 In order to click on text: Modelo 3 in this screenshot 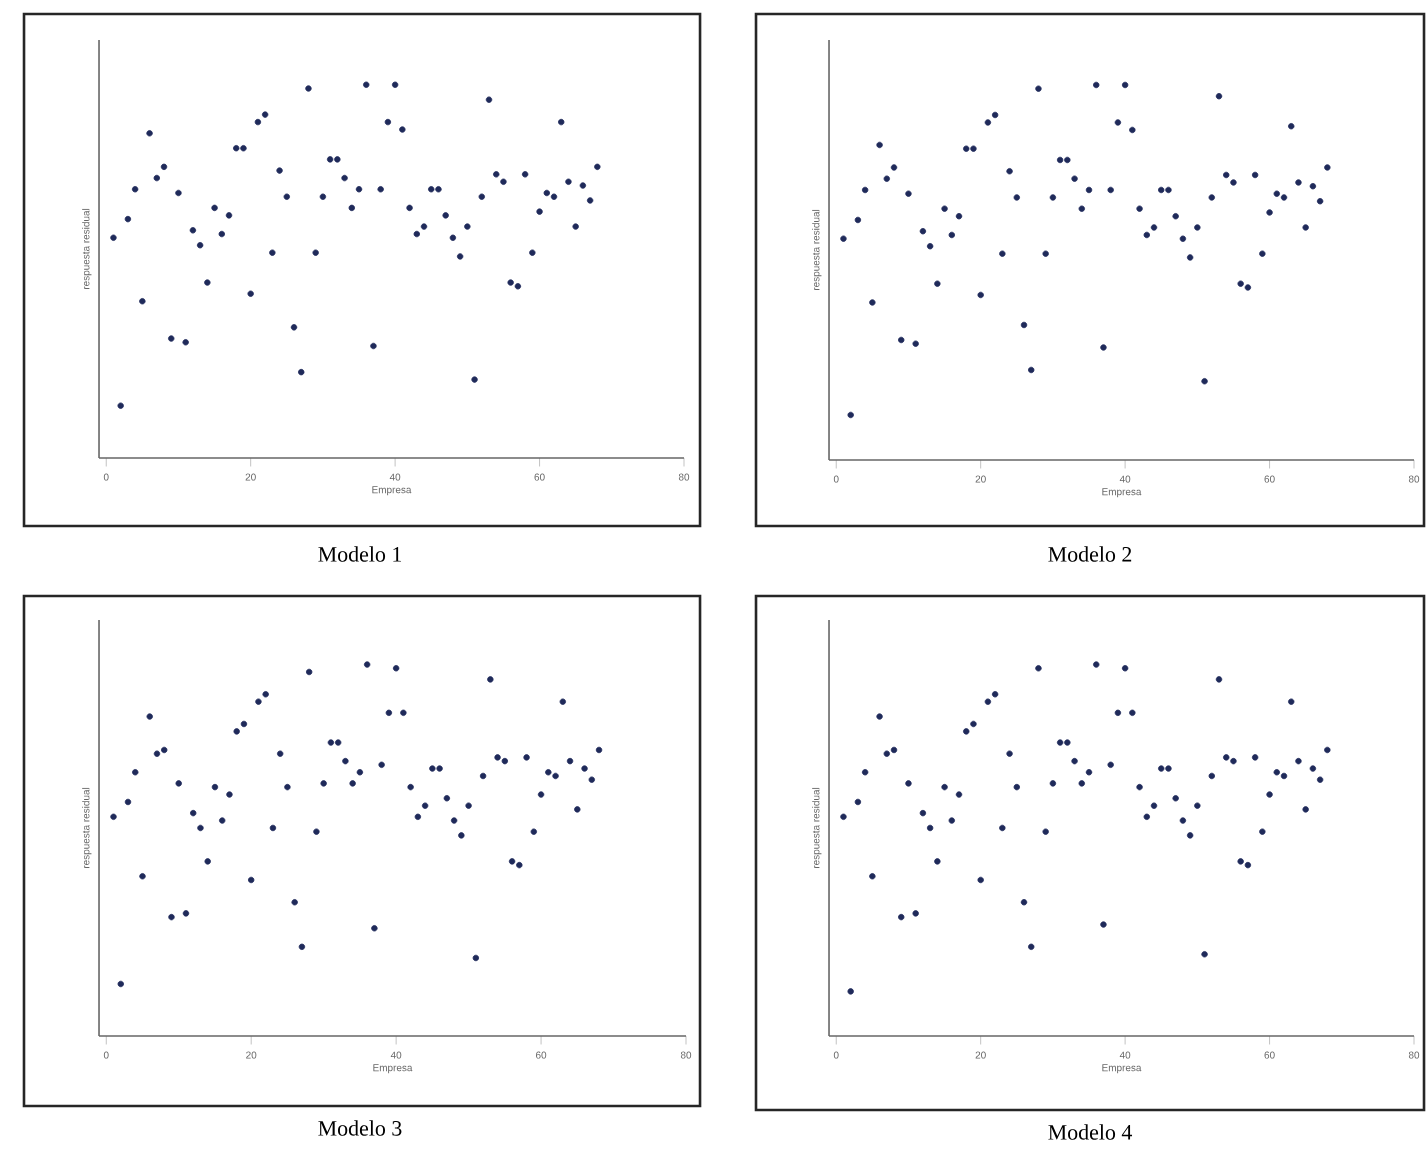, I will do `click(360, 1128)`.